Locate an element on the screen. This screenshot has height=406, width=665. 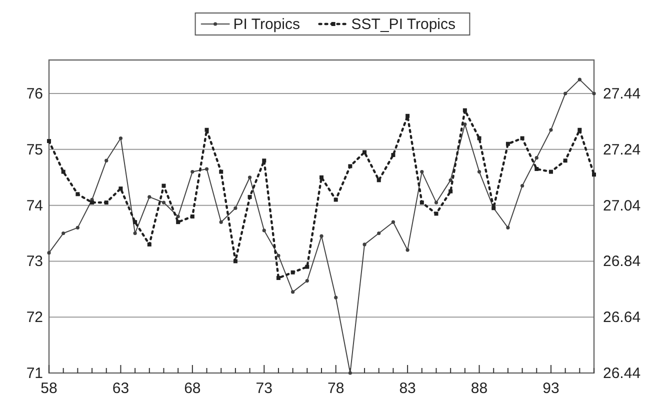
x-tick-label: 68 is located at coordinates (192, 388).